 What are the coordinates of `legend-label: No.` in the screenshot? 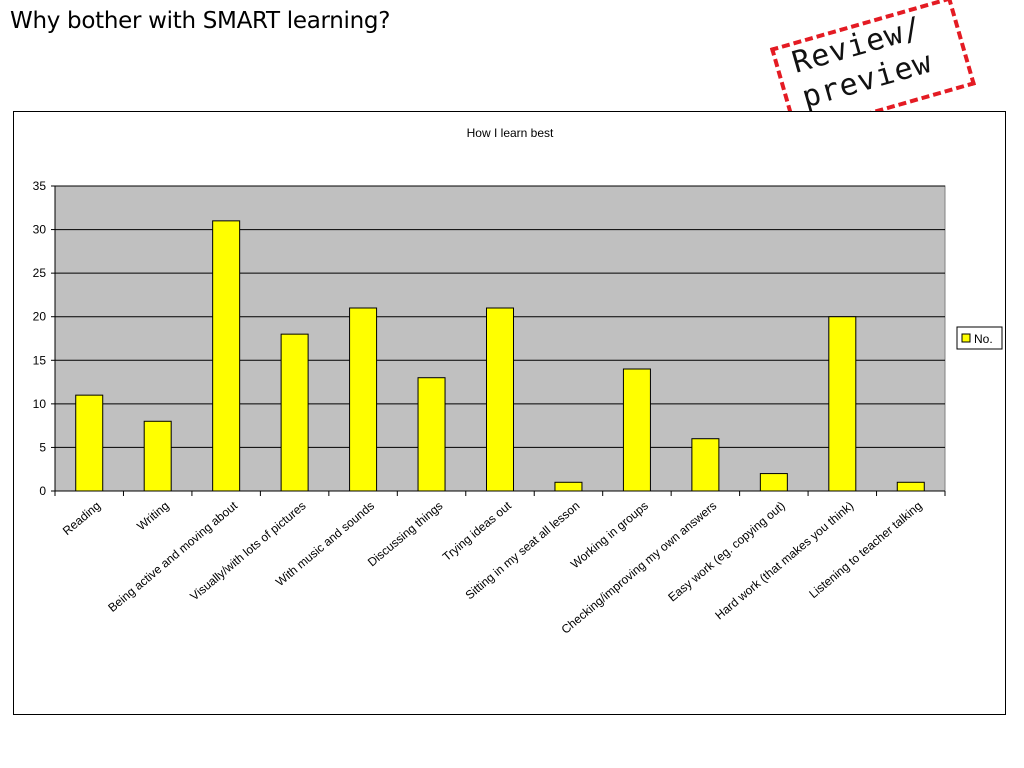 It's located at (983, 339).